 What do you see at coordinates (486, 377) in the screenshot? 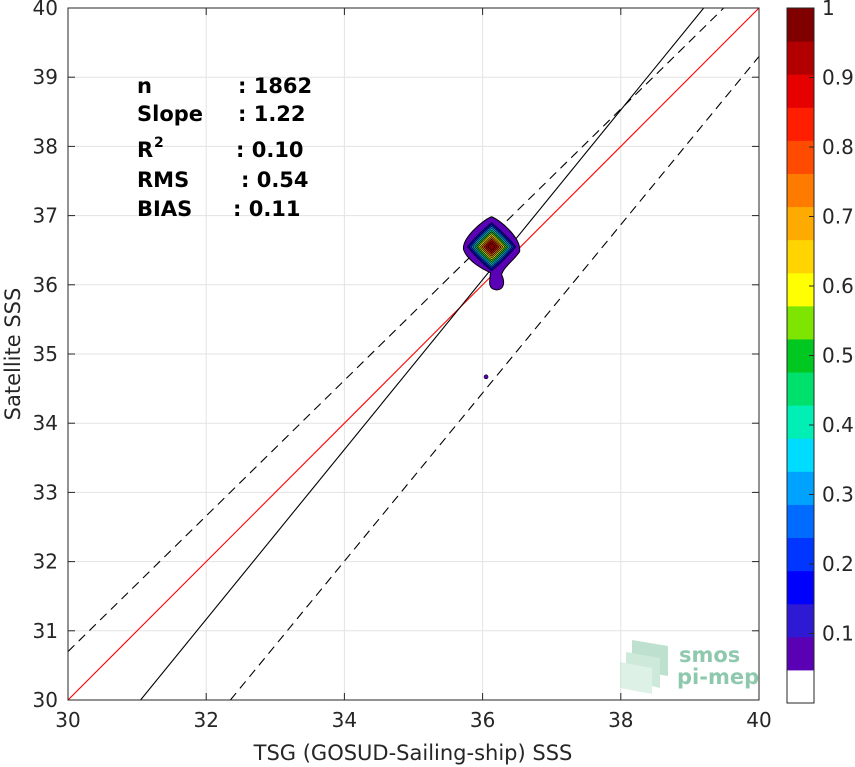
I see `outlier-point` at bounding box center [486, 377].